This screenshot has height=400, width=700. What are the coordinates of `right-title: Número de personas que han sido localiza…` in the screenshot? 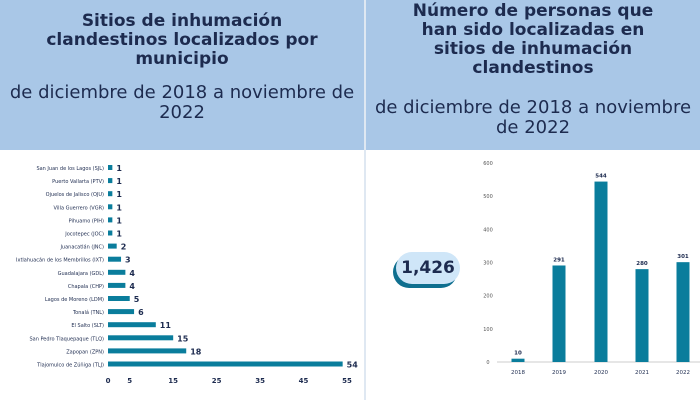 It's located at (533, 39).